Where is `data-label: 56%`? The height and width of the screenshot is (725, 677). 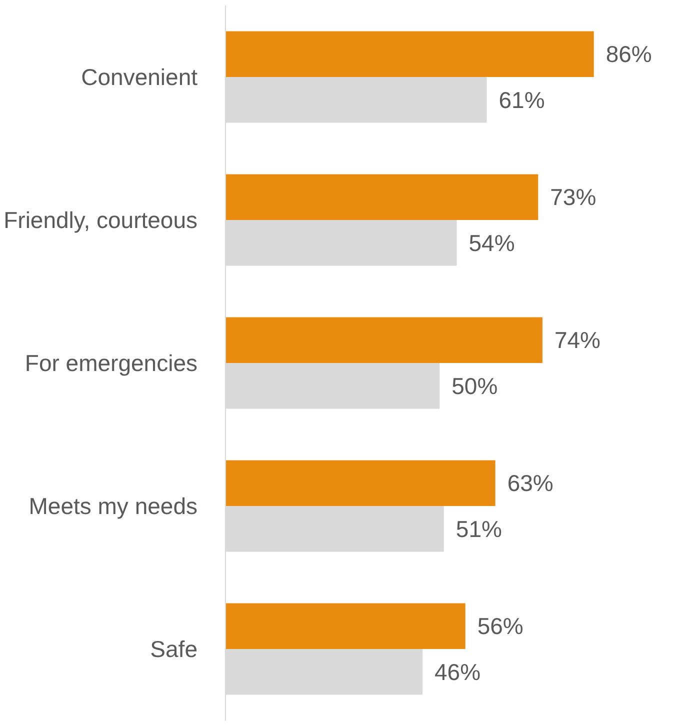 data-label: 56% is located at coordinates (500, 626).